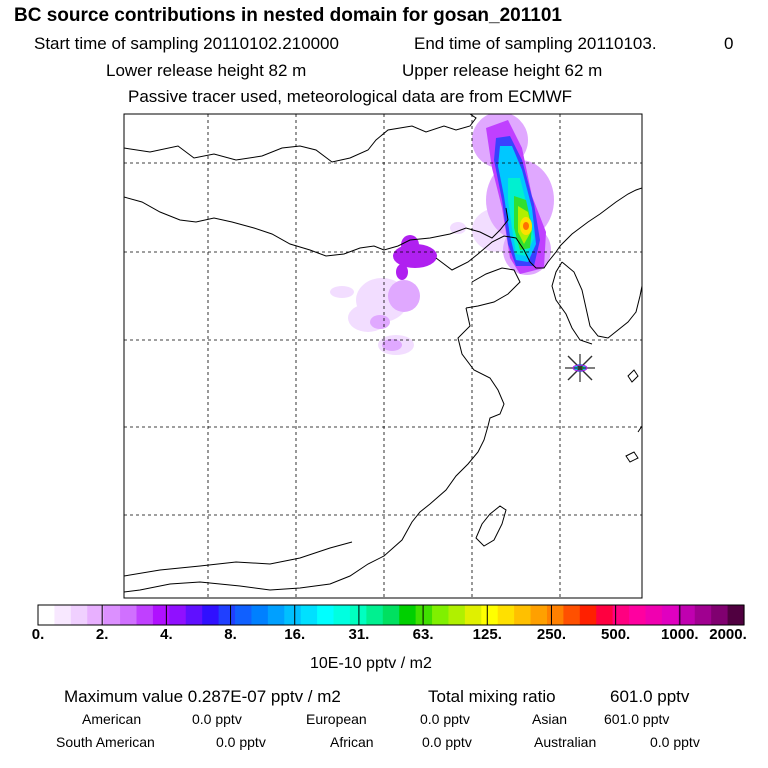  Describe the element at coordinates (230, 634) in the screenshot. I see `colorbar-tick-label: 8.` at that location.